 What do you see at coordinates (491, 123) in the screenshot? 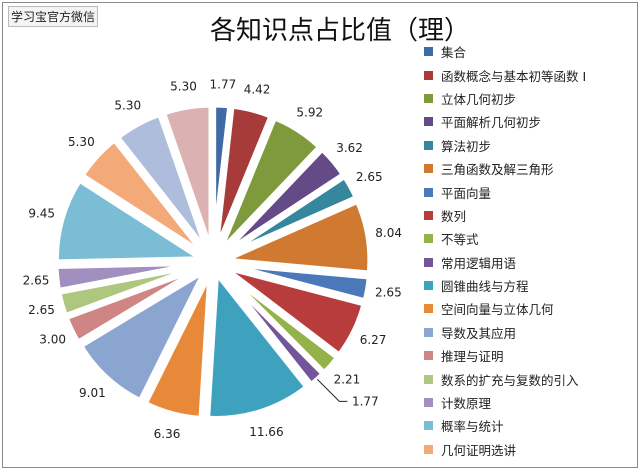
I see `legend-label: 平面解析几何初步` at bounding box center [491, 123].